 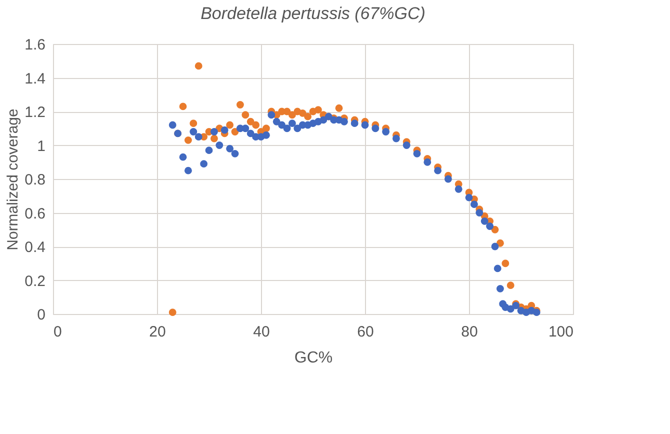 I want to click on y-axis-title: Normalized coverage, so click(x=13, y=179).